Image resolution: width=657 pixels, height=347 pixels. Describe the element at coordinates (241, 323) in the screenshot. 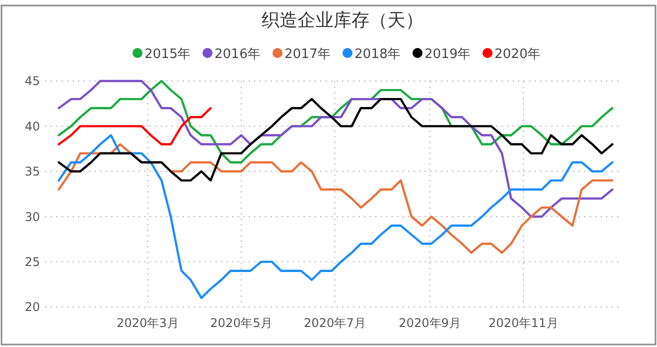

I see `x-tick-label: 2020年5月` at that location.